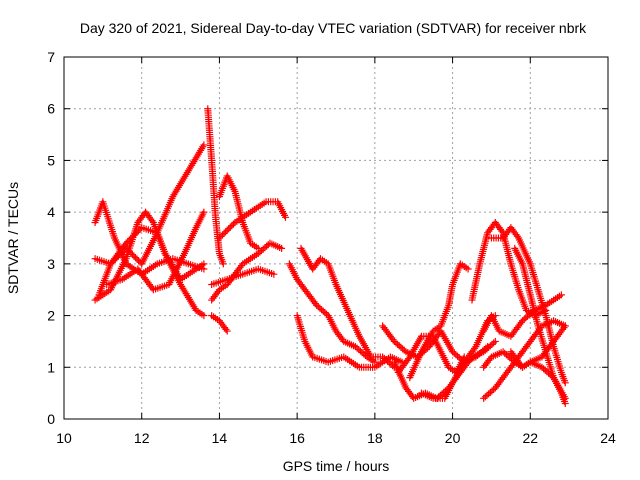 The width and height of the screenshot is (640, 480). I want to click on y-tick-label: 5, so click(51, 160).